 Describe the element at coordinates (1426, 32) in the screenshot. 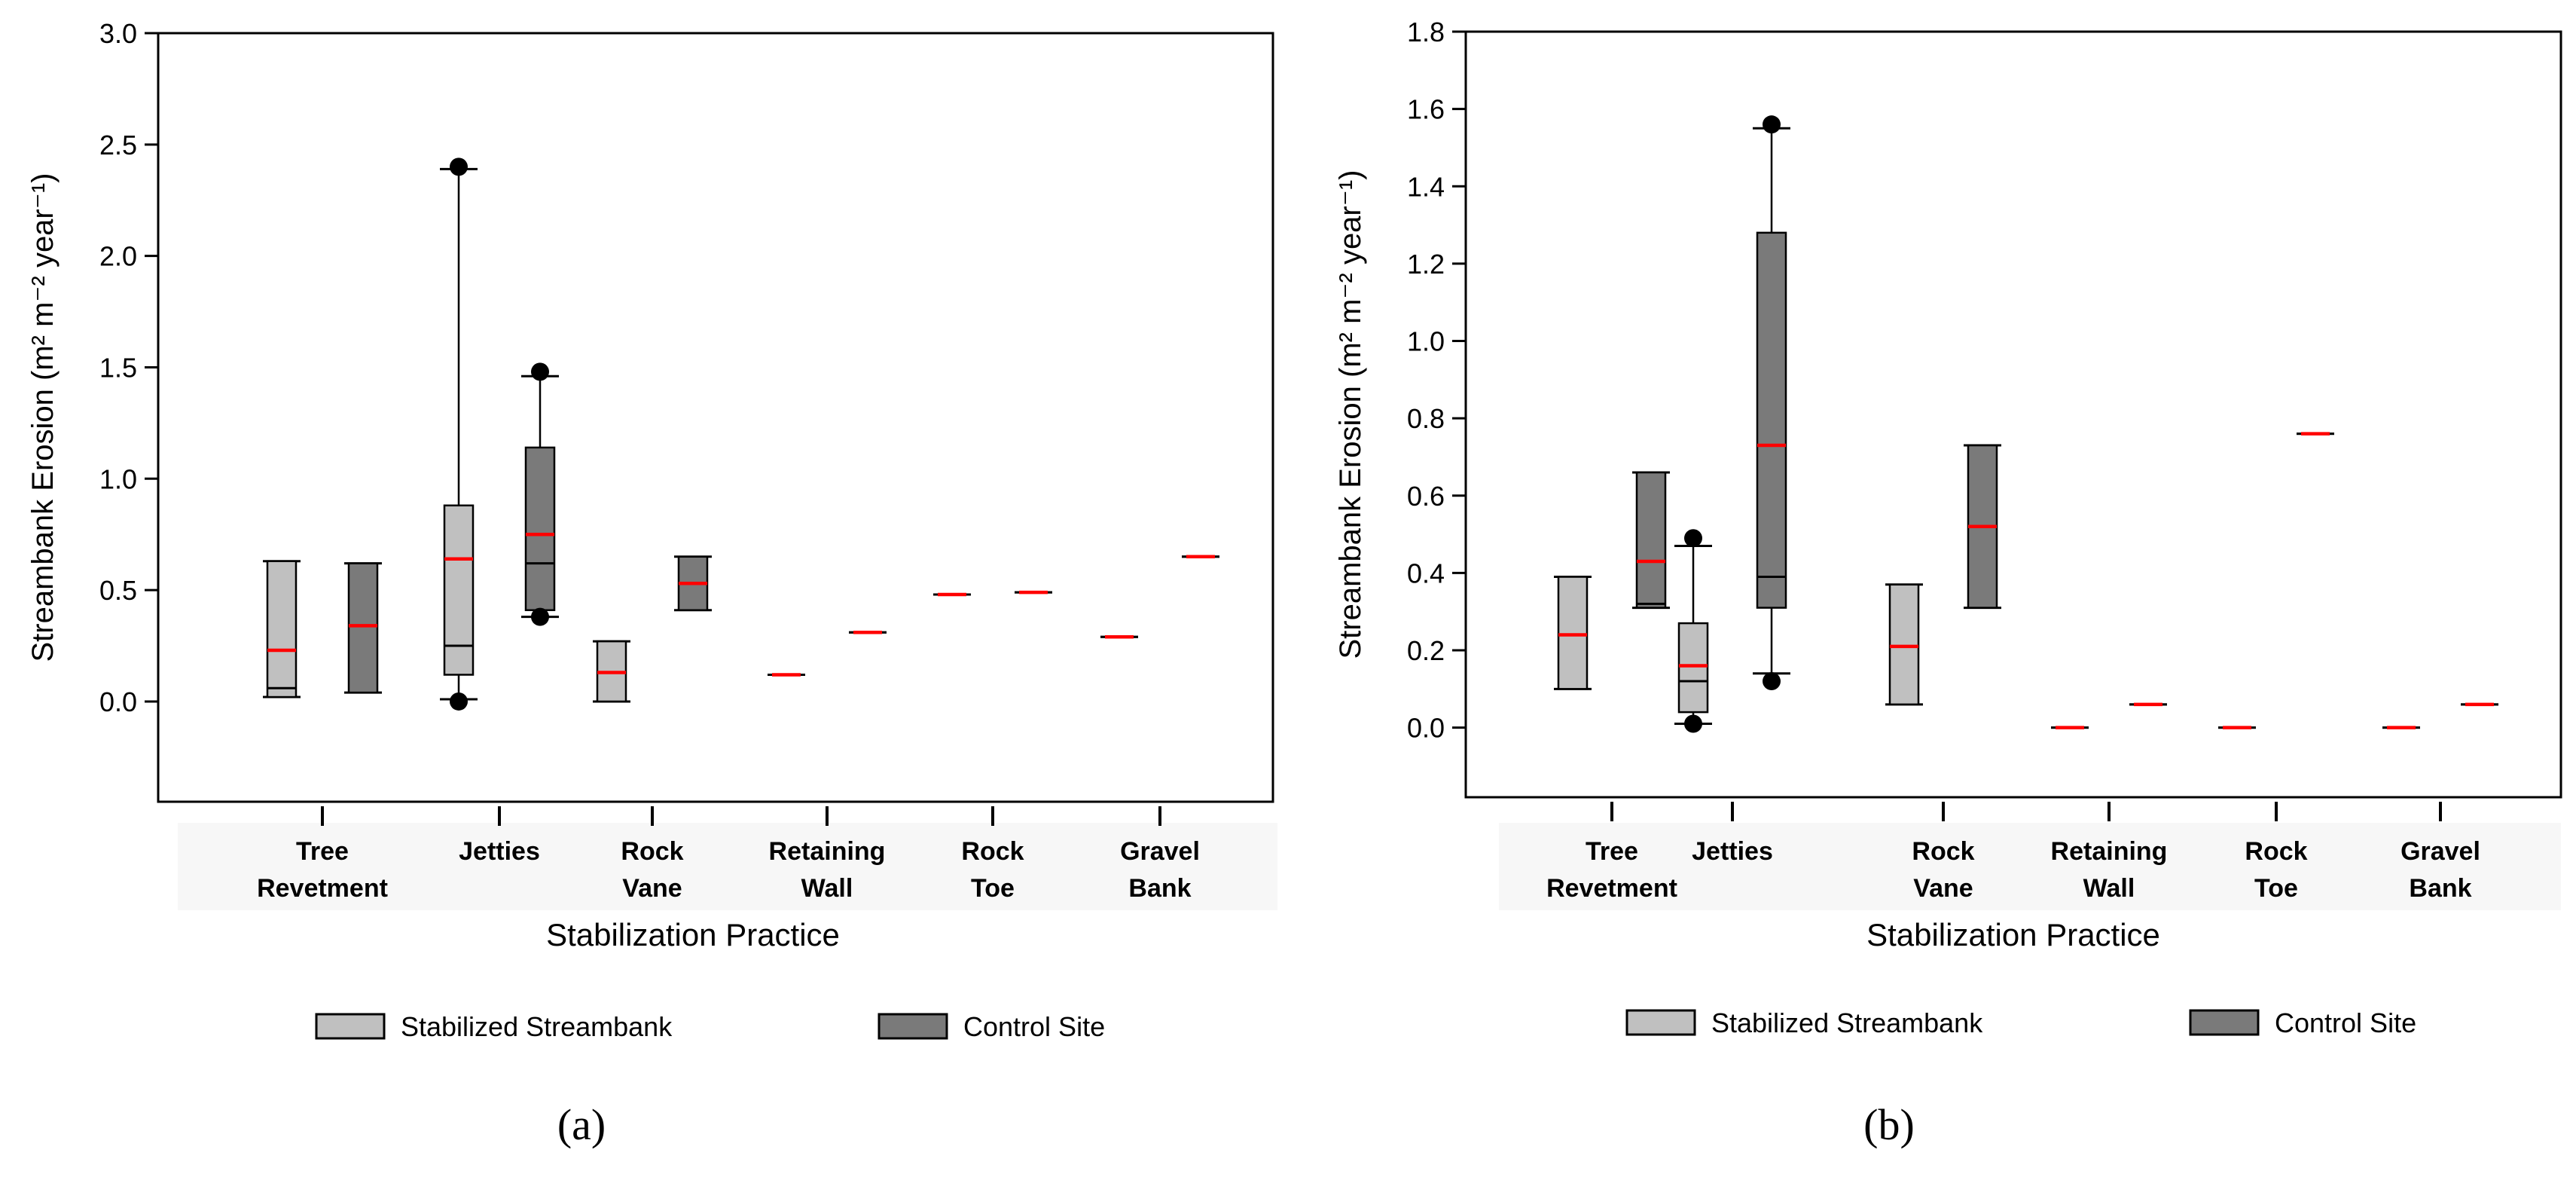

I see `y-tick-label: 1.8` at that location.